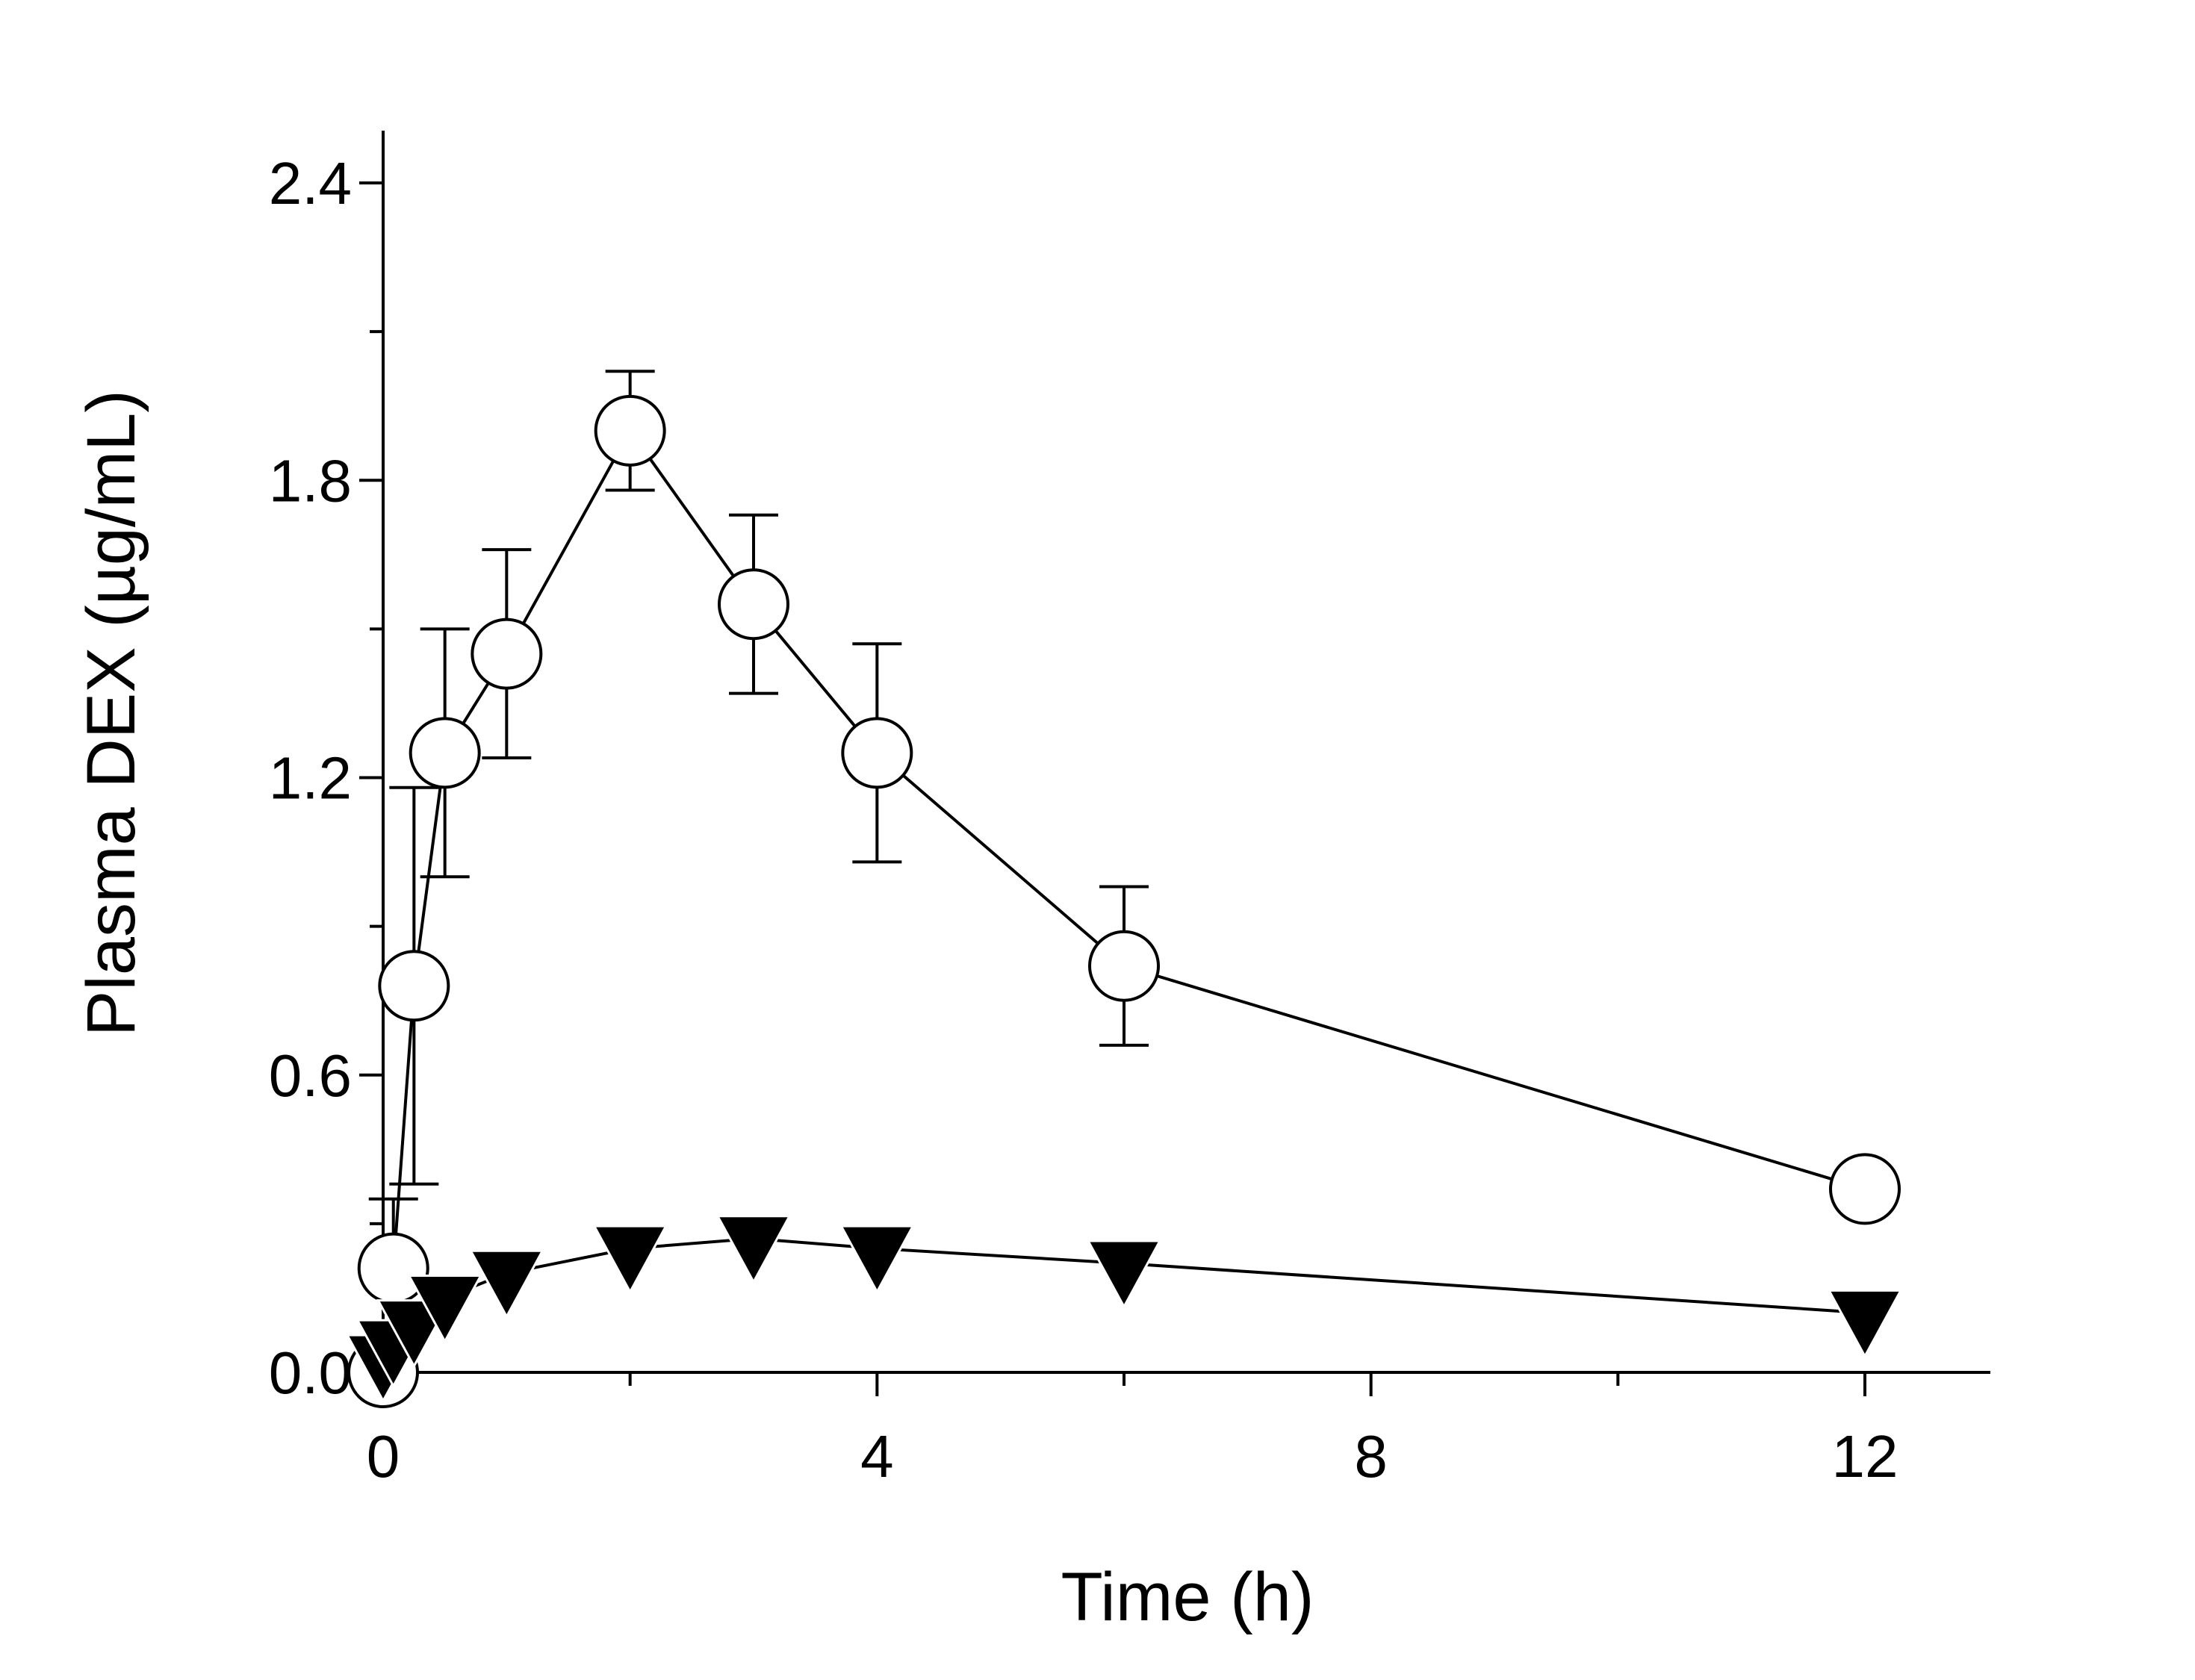 Image resolution: width=2195 pixels, height=1680 pixels. I want to click on x-axis-title: Time (h), so click(1187, 1597).